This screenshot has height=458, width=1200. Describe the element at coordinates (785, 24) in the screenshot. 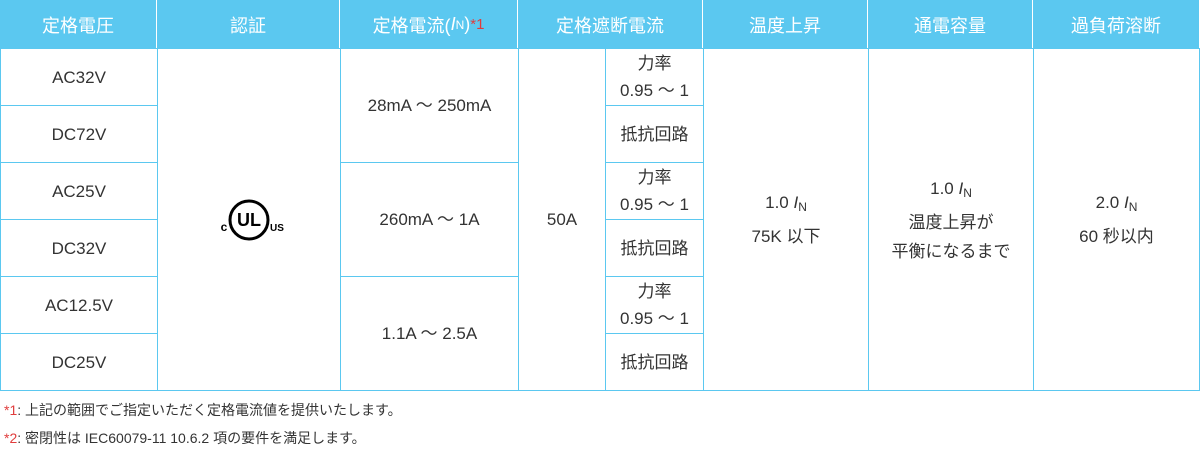

I see `header-cell: 温度上昇` at that location.